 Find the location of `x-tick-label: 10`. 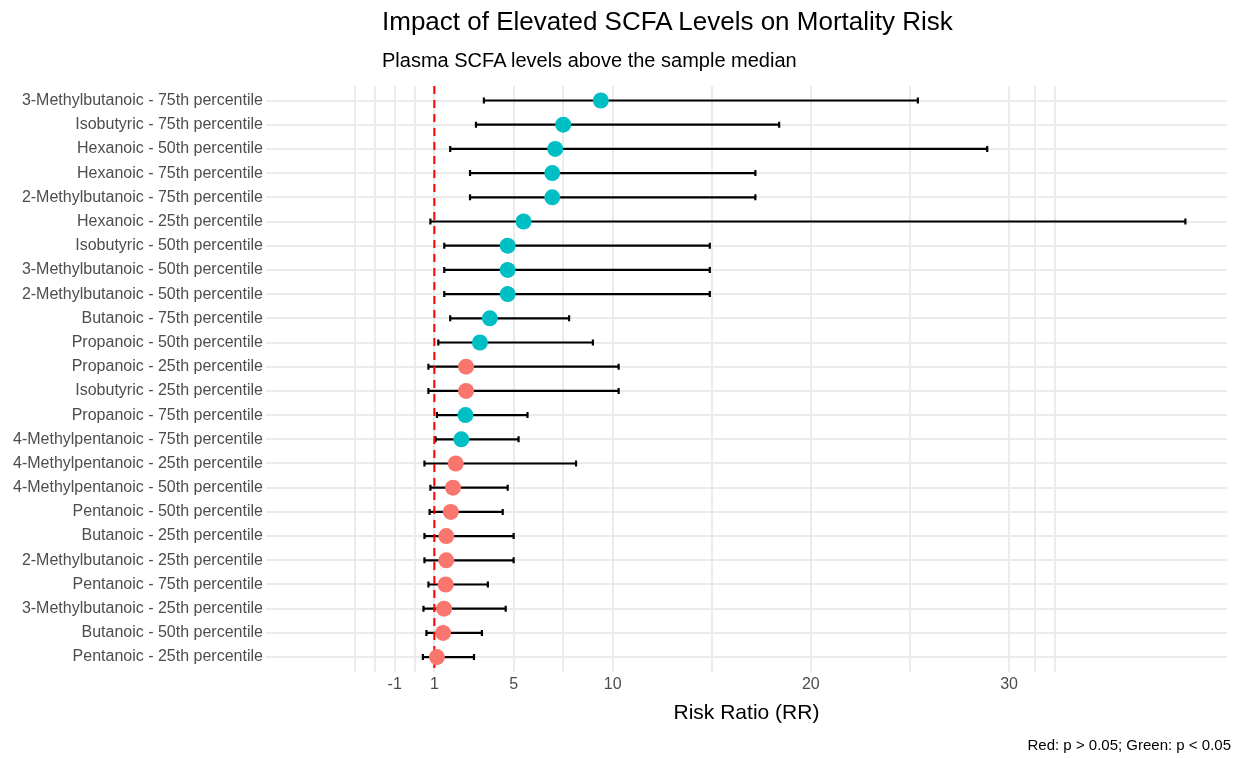

x-tick-label: 10 is located at coordinates (612, 683).